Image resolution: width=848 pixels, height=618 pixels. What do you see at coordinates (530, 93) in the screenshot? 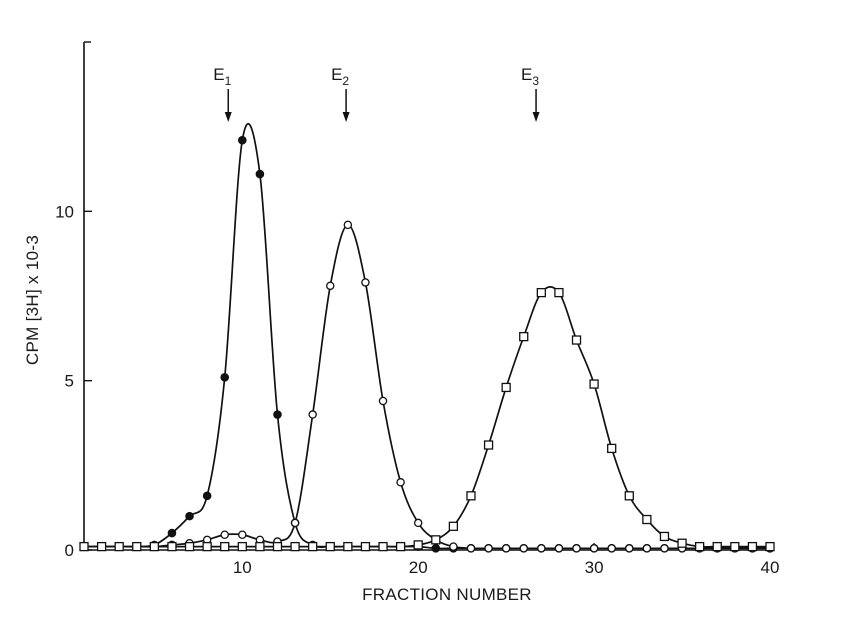
I see `peak-marker: E3` at bounding box center [530, 93].